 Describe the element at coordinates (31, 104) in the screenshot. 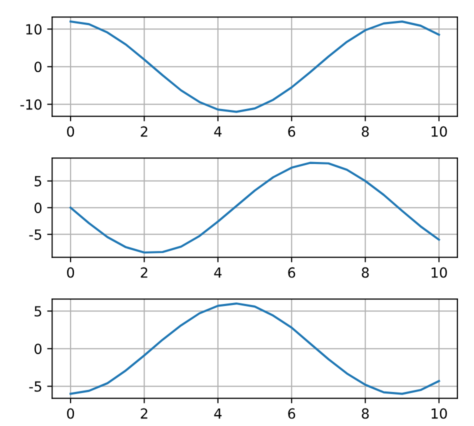

I see `y-tick-label: -10` at that location.